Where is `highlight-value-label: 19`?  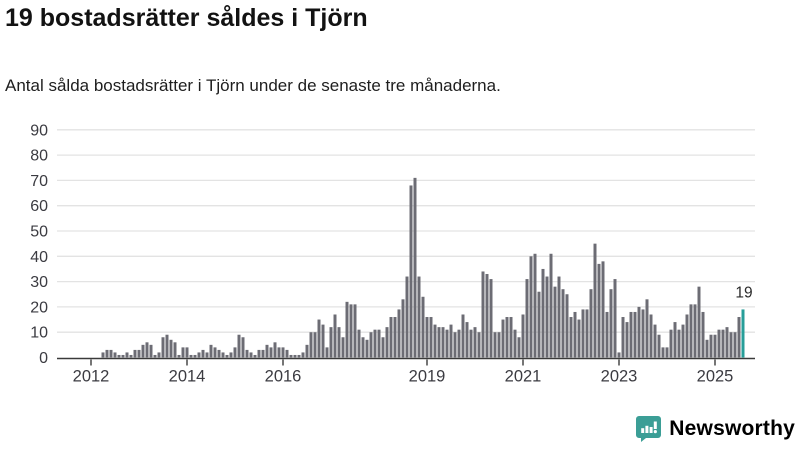 highlight-value-label: 19 is located at coordinates (743, 292).